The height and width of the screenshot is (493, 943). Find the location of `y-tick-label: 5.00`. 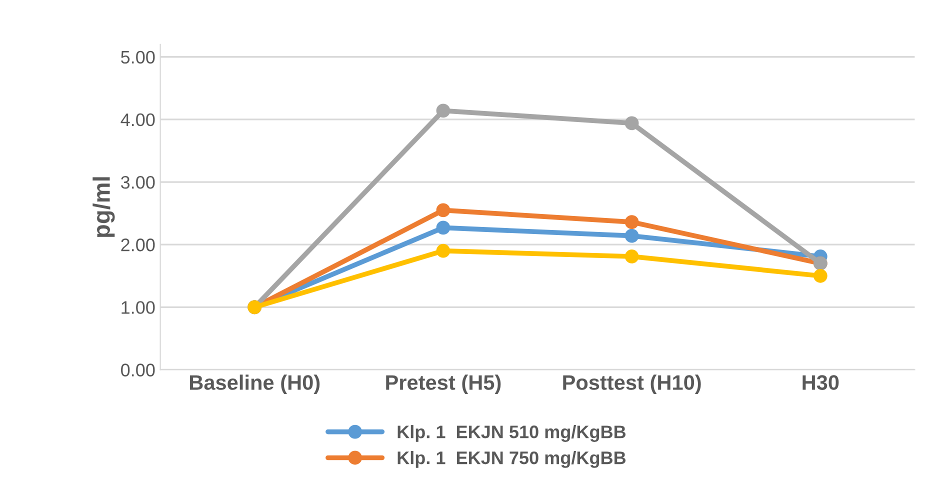

y-tick-label: 5.00 is located at coordinates (138, 57).